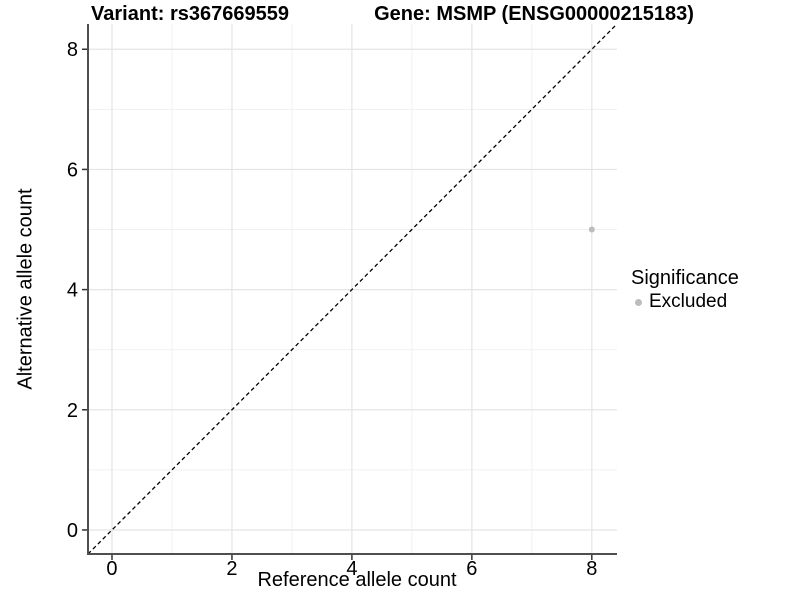  Describe the element at coordinates (471, 569) in the screenshot. I see `x-tick-label: 6` at that location.